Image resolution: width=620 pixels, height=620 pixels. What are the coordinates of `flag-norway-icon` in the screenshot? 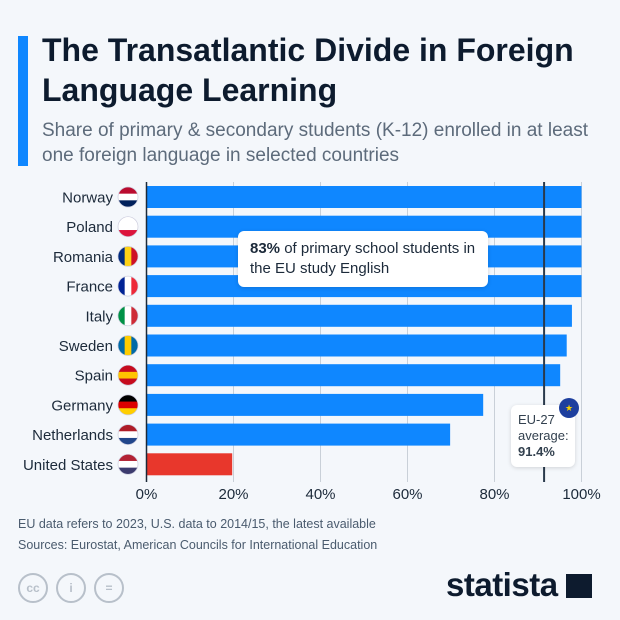 It's located at (128, 197).